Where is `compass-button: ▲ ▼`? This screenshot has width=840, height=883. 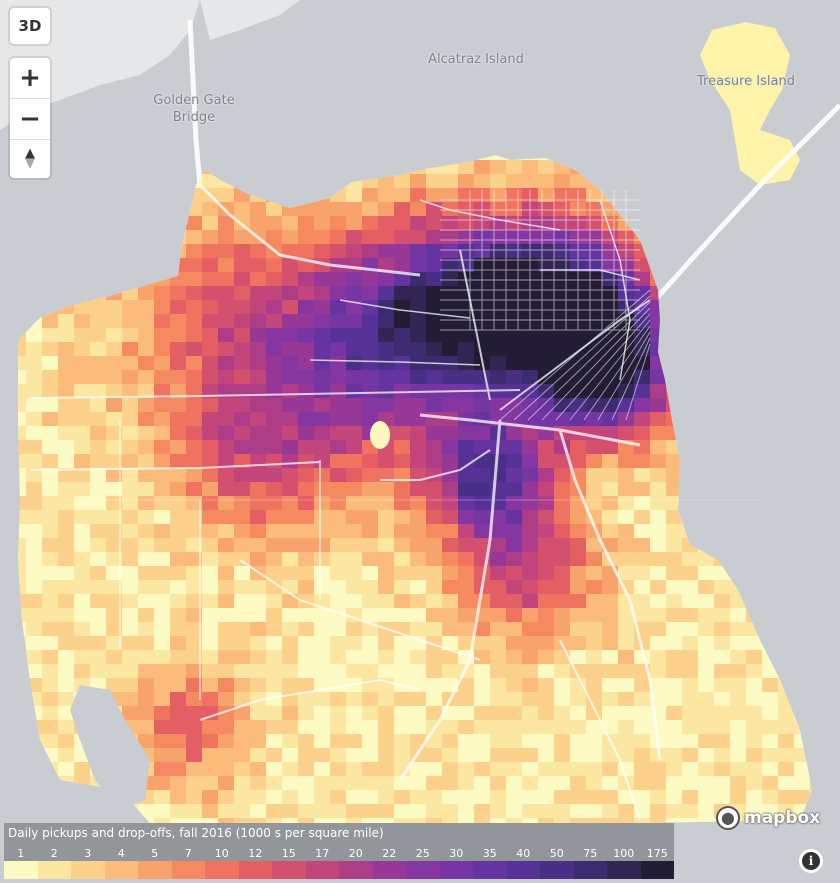
compass-button: ▲ ▼ is located at coordinates (30, 159).